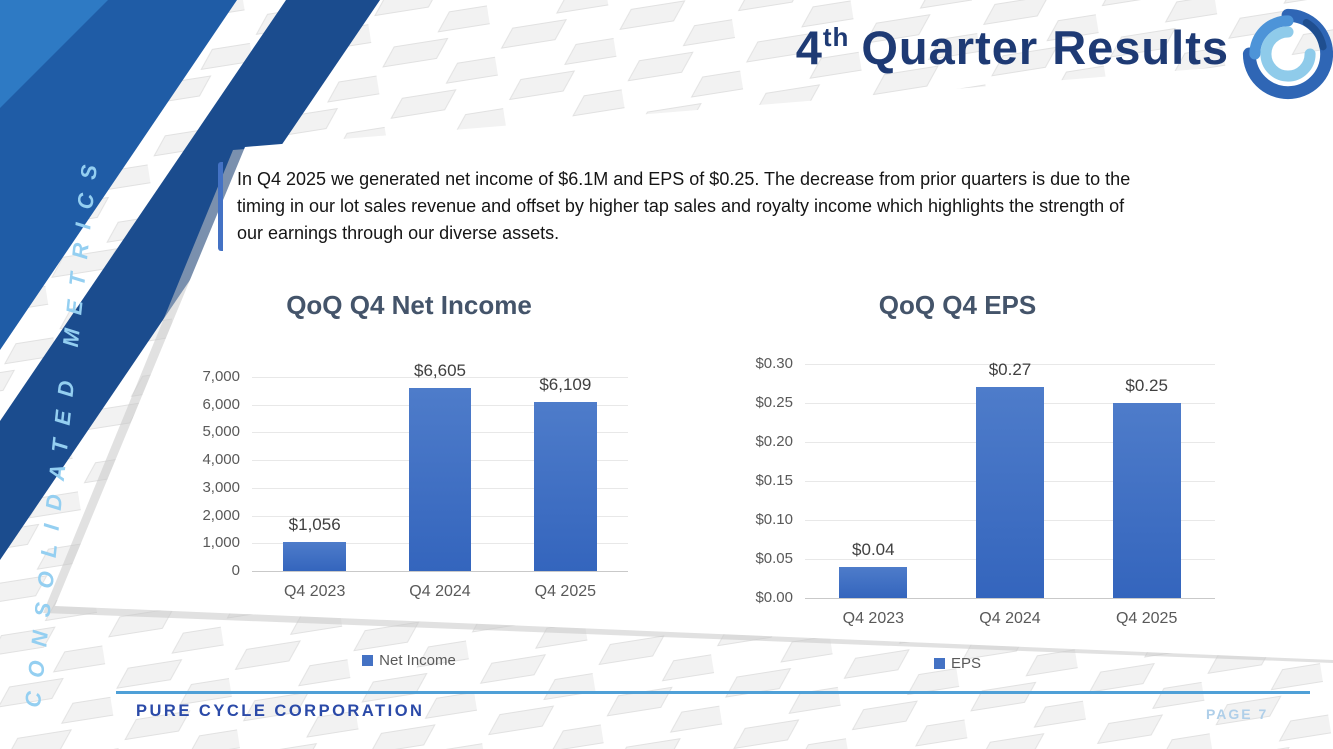 The height and width of the screenshot is (749, 1333). I want to click on bar-value-label: $0.27, so click(1010, 370).